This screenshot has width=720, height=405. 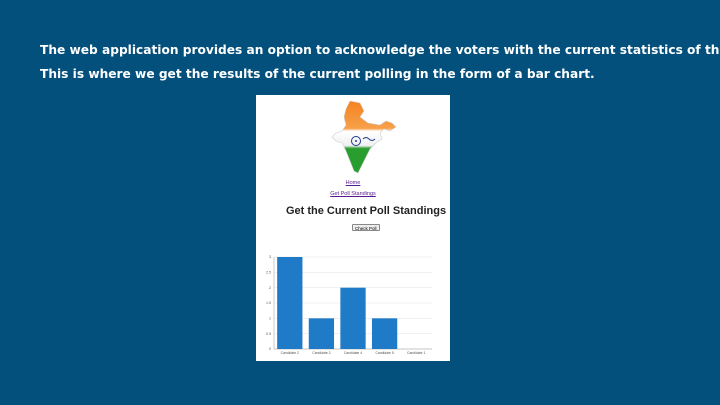 What do you see at coordinates (268, 334) in the screenshot?
I see `y-tick-label: 0.5` at bounding box center [268, 334].